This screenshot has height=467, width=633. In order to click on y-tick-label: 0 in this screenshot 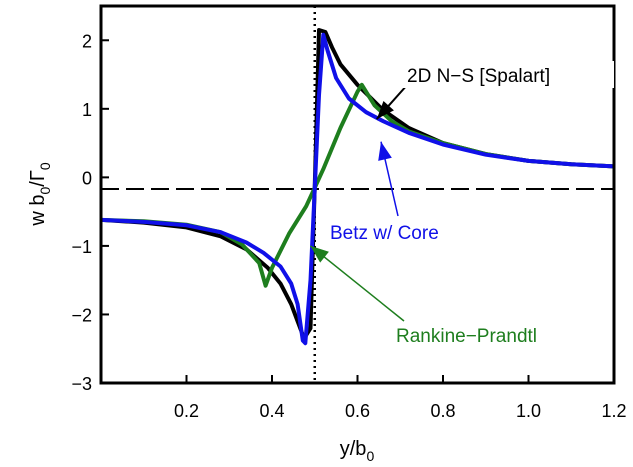, I will do `click(87, 178)`.